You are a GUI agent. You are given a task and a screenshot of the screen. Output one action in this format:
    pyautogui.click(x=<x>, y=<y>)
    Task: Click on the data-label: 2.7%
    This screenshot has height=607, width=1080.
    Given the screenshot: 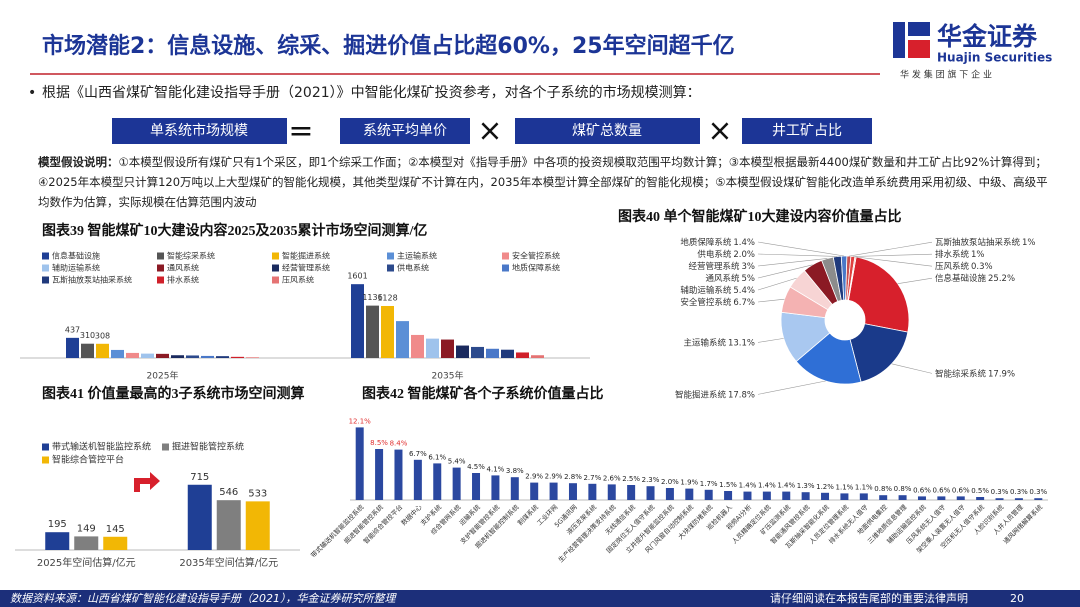 What is the action you would take?
    pyautogui.click(x=592, y=478)
    